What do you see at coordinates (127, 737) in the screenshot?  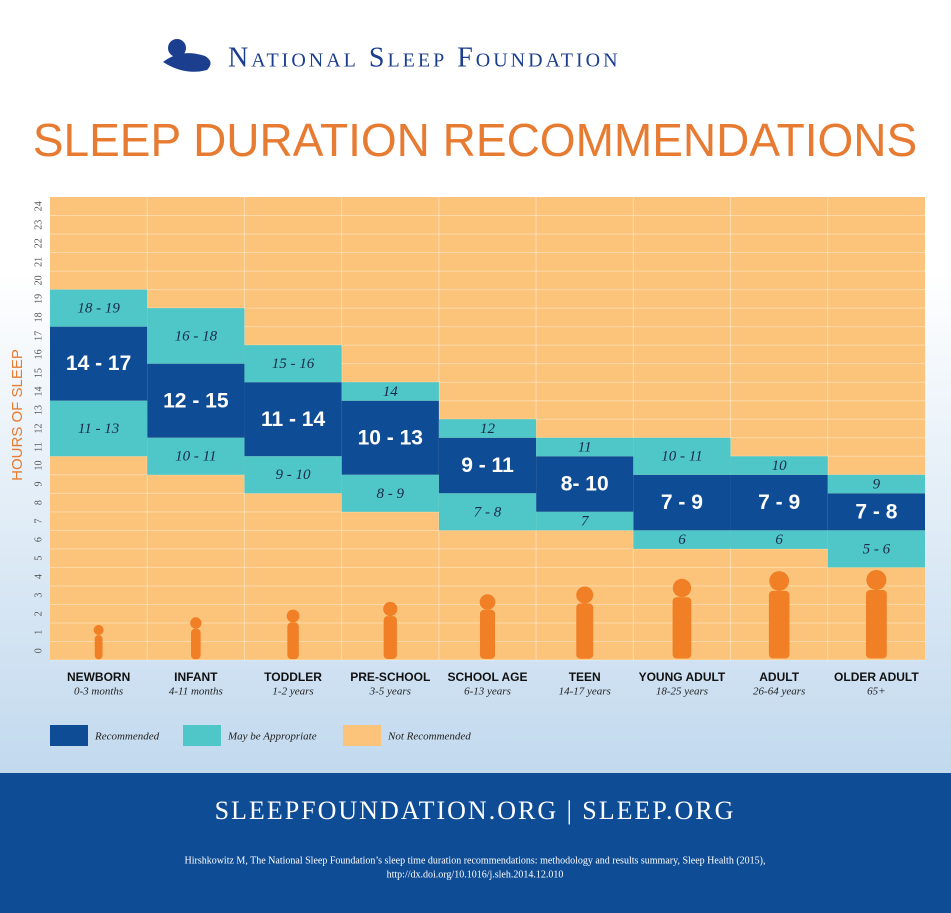 I see `legend-label: Recommended` at bounding box center [127, 737].